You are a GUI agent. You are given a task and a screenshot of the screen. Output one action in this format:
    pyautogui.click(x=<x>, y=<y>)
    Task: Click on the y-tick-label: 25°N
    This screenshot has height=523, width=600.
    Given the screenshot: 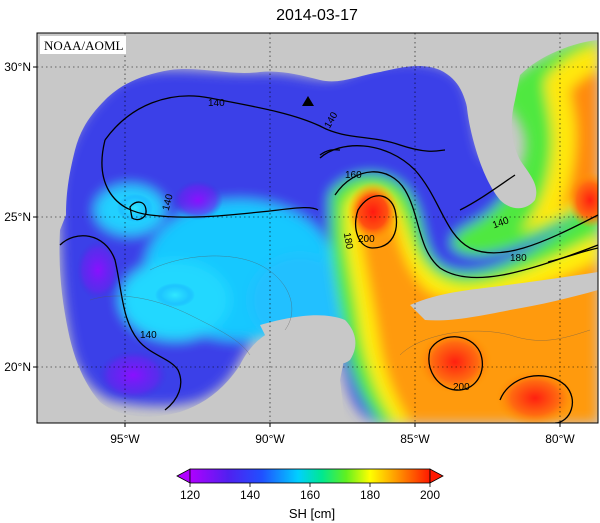 What is the action you would take?
    pyautogui.click(x=17, y=217)
    